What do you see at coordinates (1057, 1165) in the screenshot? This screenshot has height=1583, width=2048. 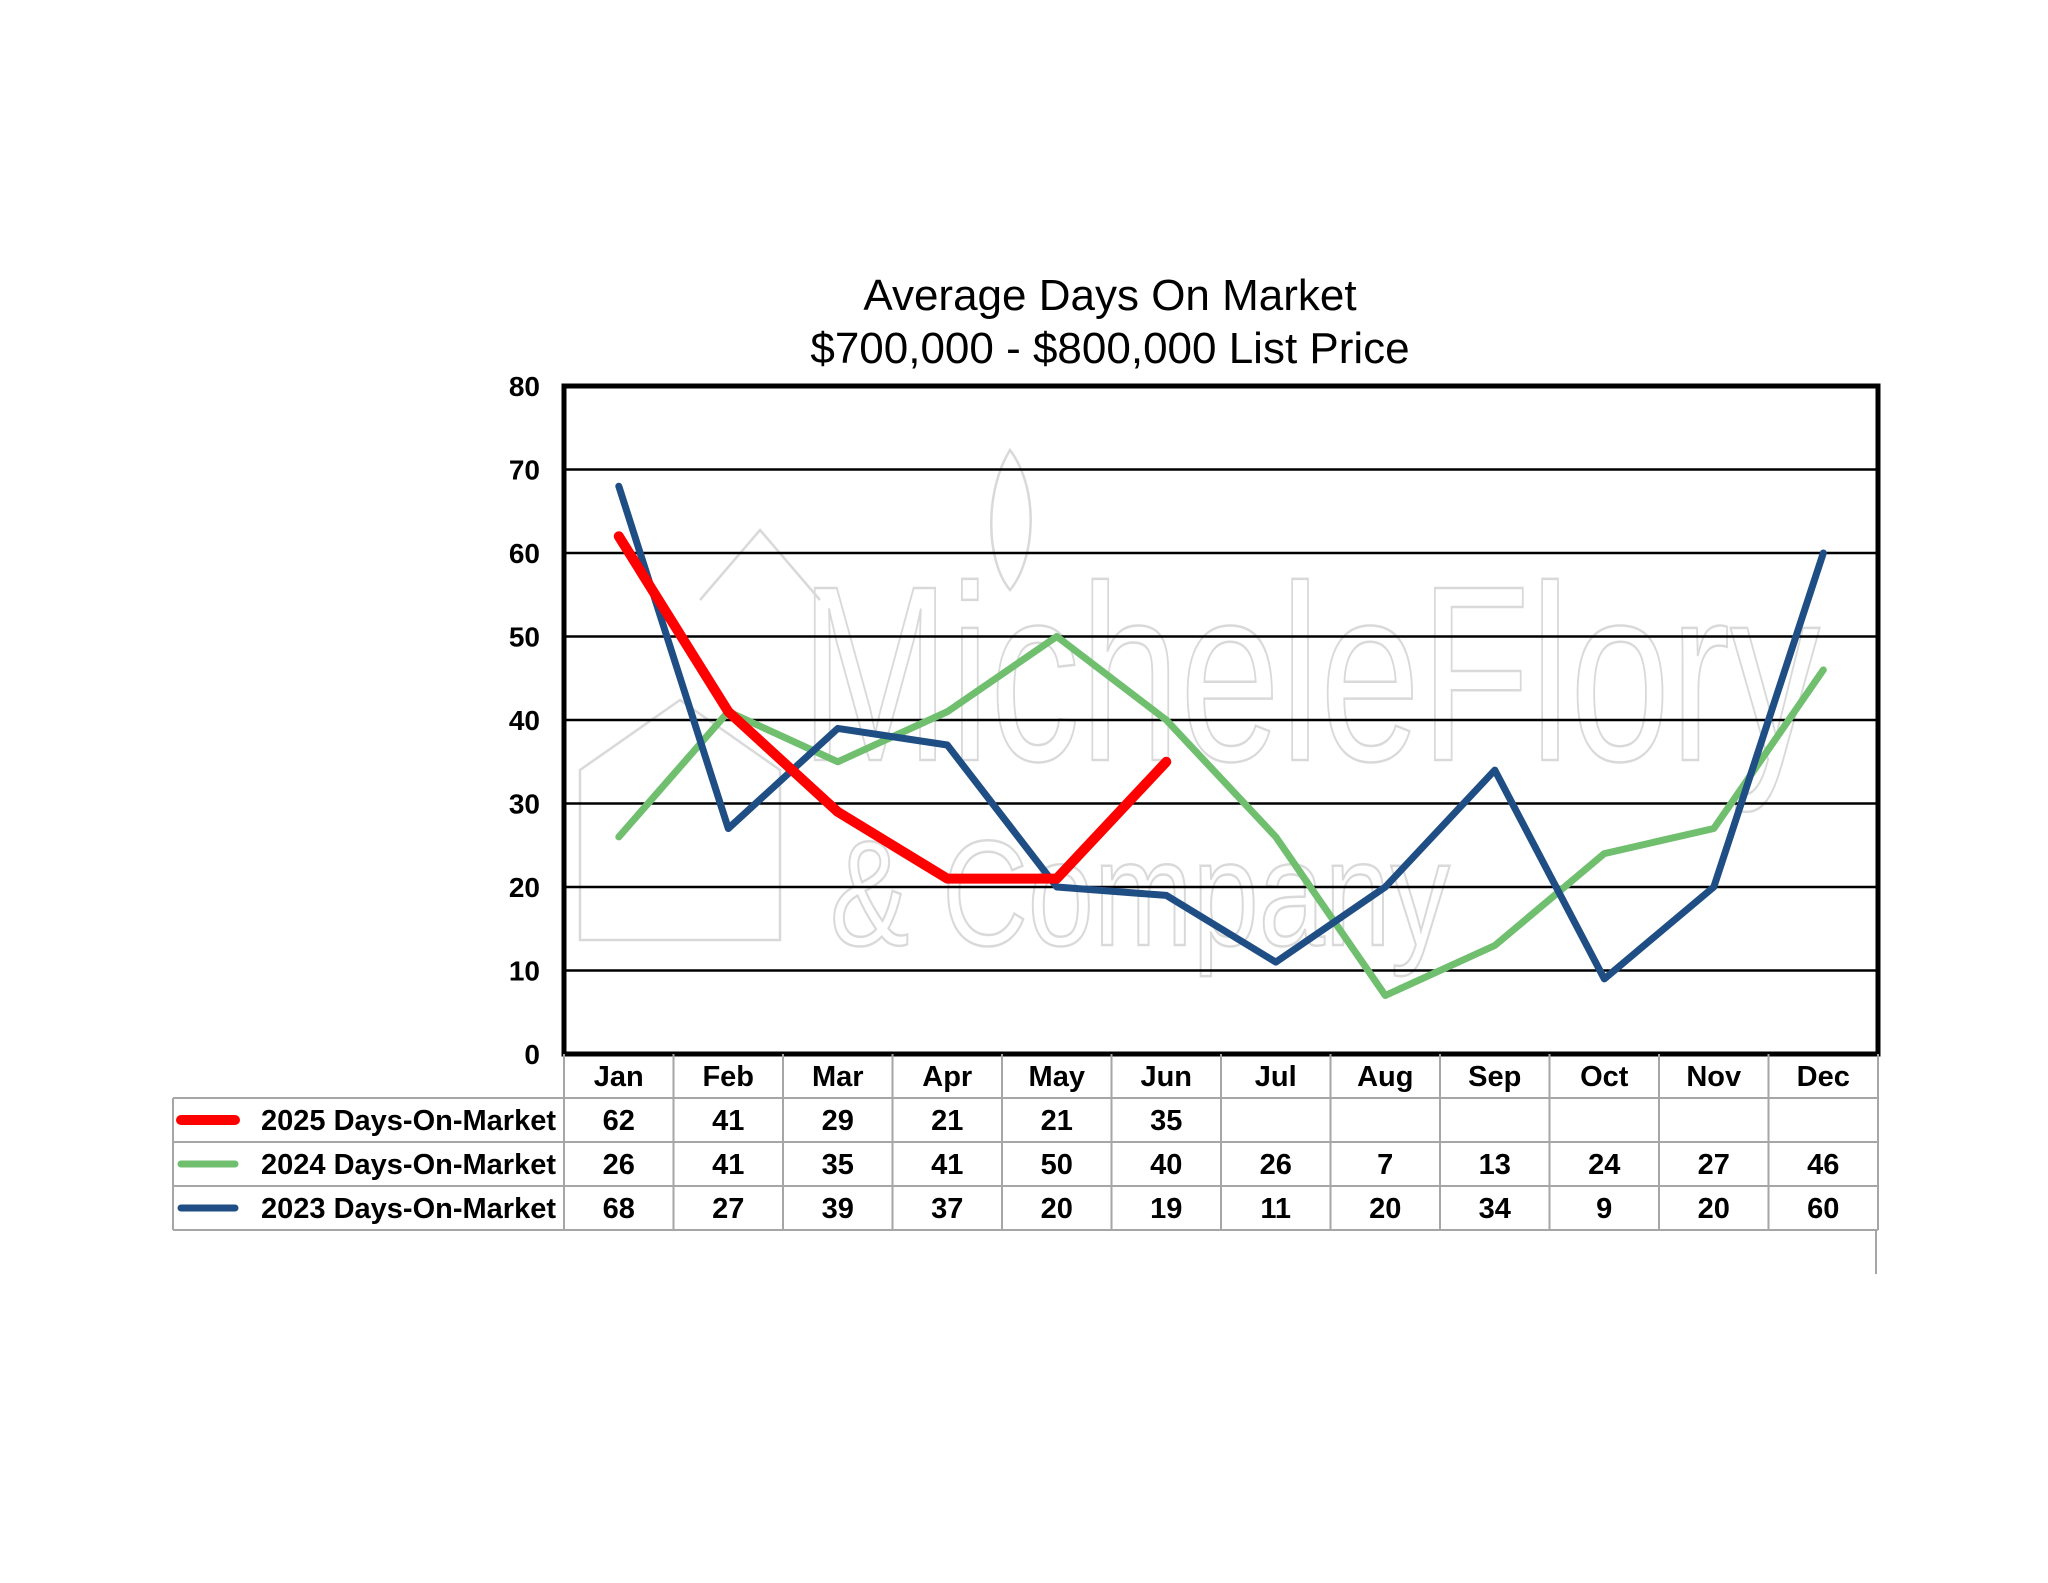 I see `data-label: 50` at bounding box center [1057, 1165].